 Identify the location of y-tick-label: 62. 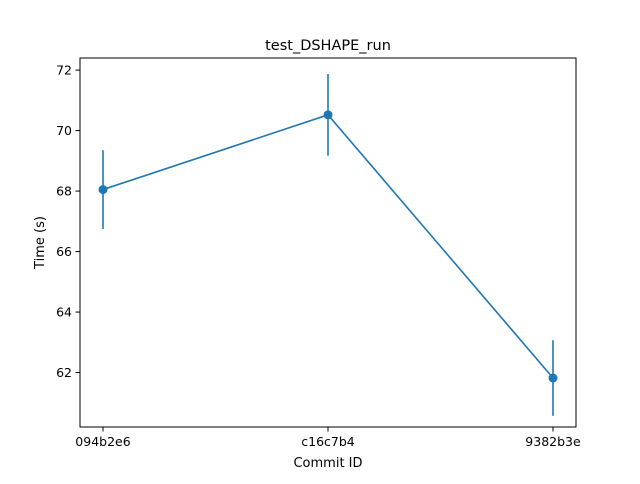
(64, 372).